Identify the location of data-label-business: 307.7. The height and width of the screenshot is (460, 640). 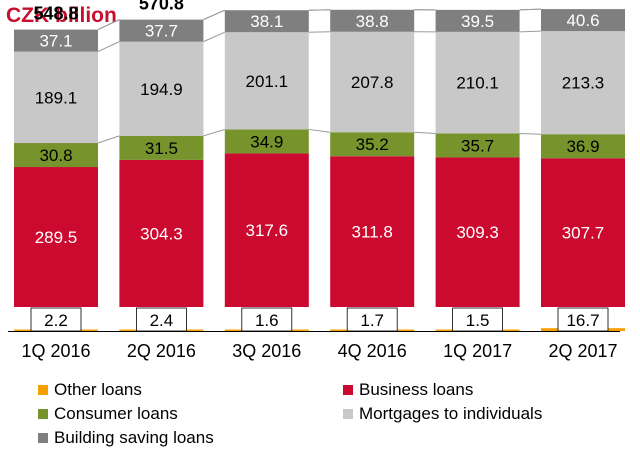
(583, 233).